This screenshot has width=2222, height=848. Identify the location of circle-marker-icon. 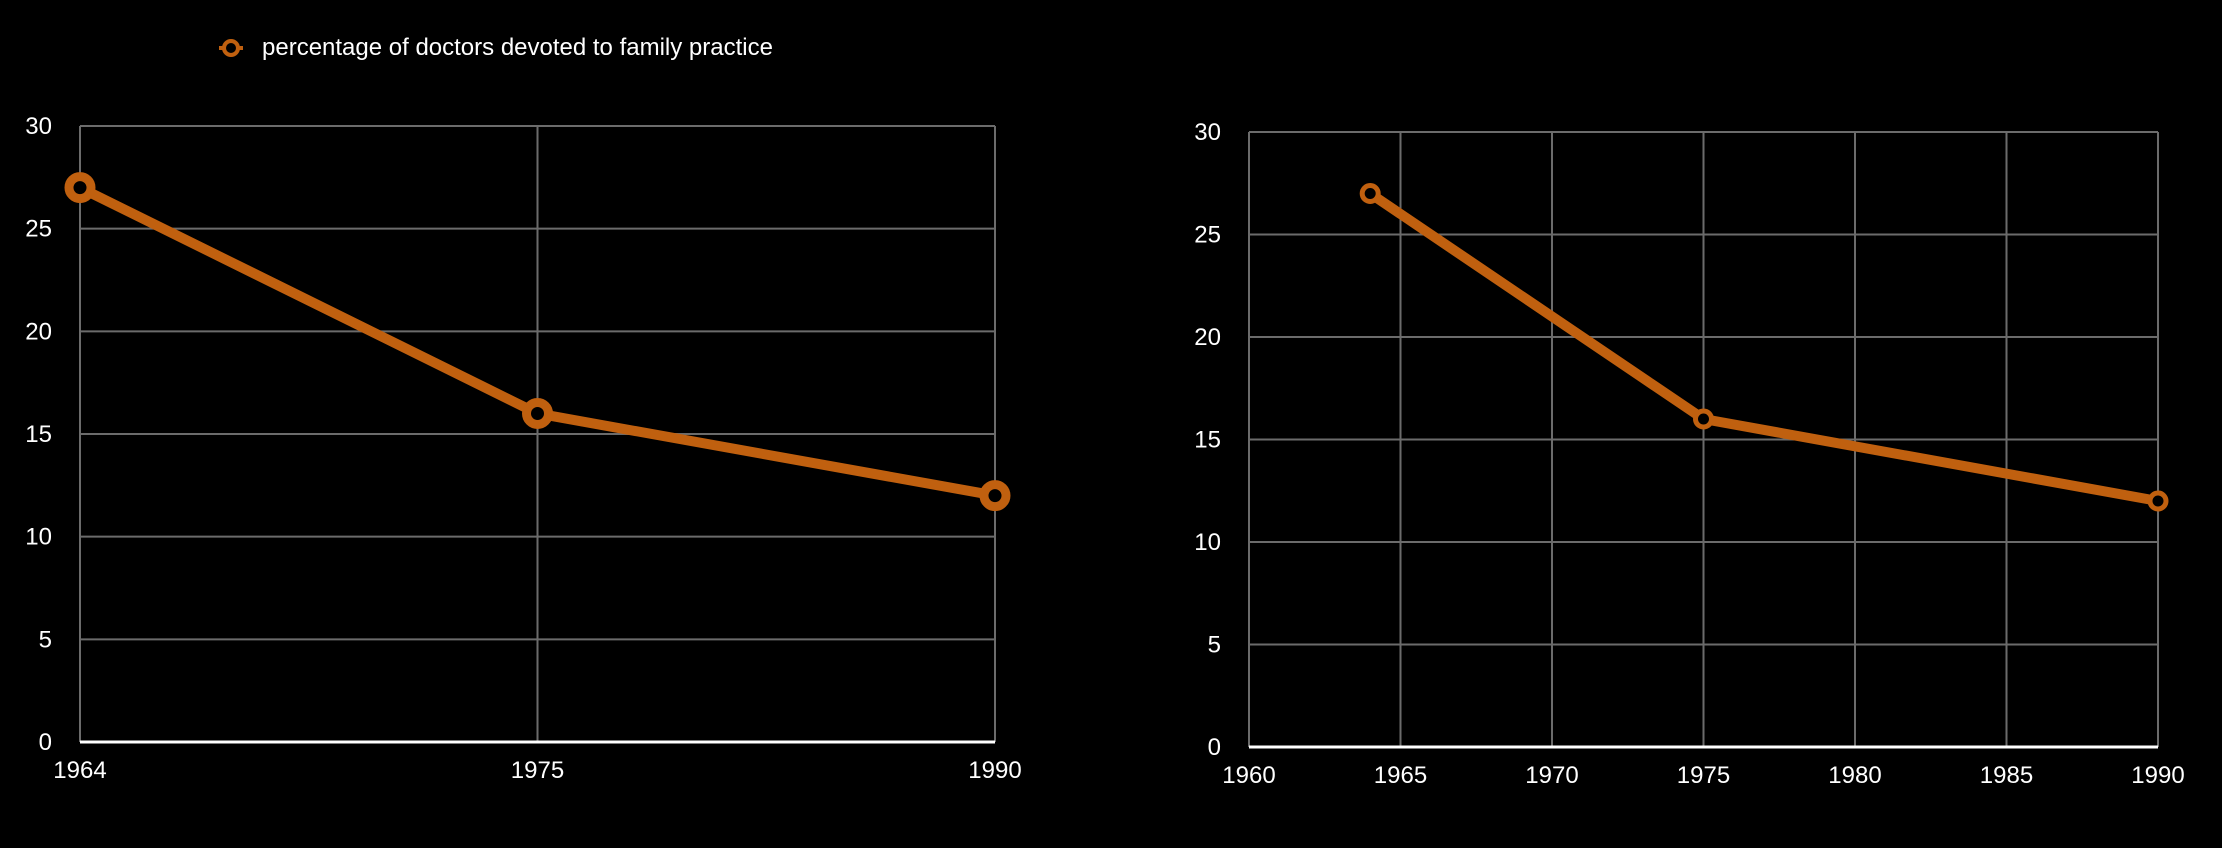
(231, 48).